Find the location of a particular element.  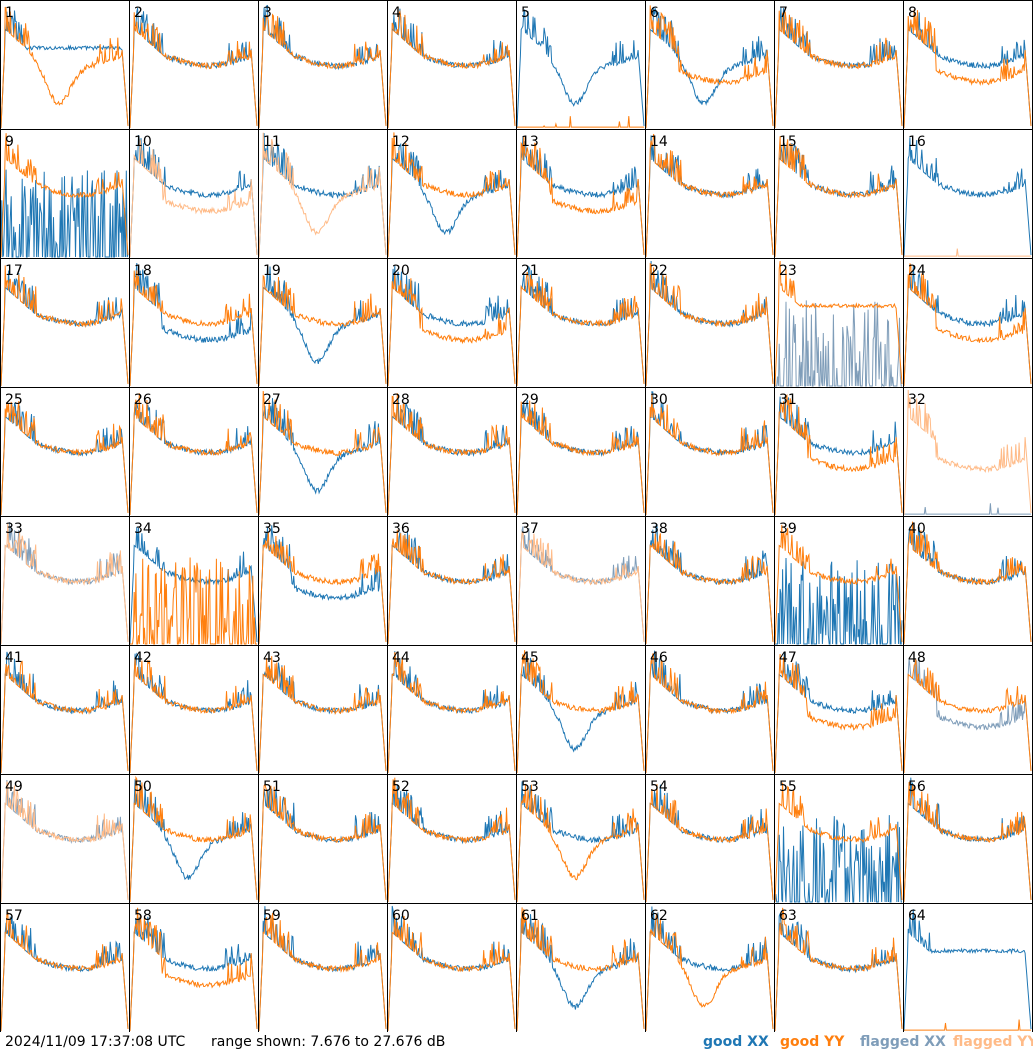

legend-good-xx: good XX is located at coordinates (736, 1042).